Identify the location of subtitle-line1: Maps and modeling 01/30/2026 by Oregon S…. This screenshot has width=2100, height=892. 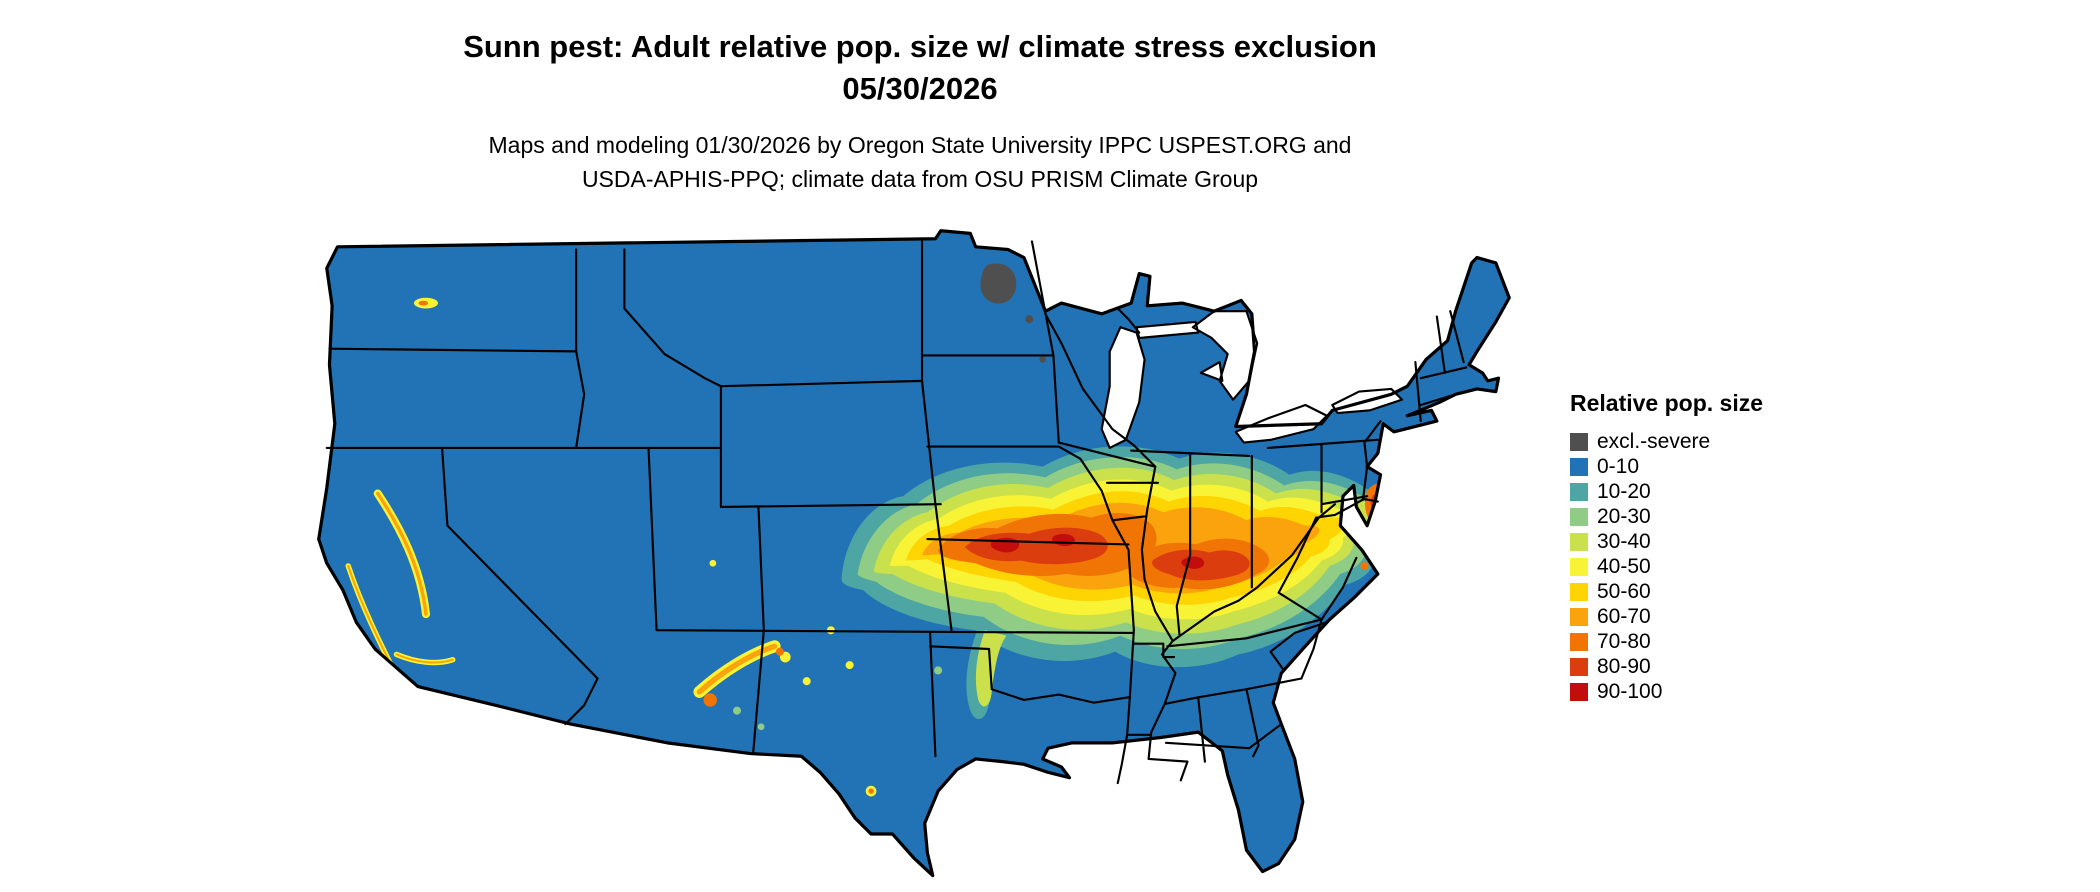
(920, 144).